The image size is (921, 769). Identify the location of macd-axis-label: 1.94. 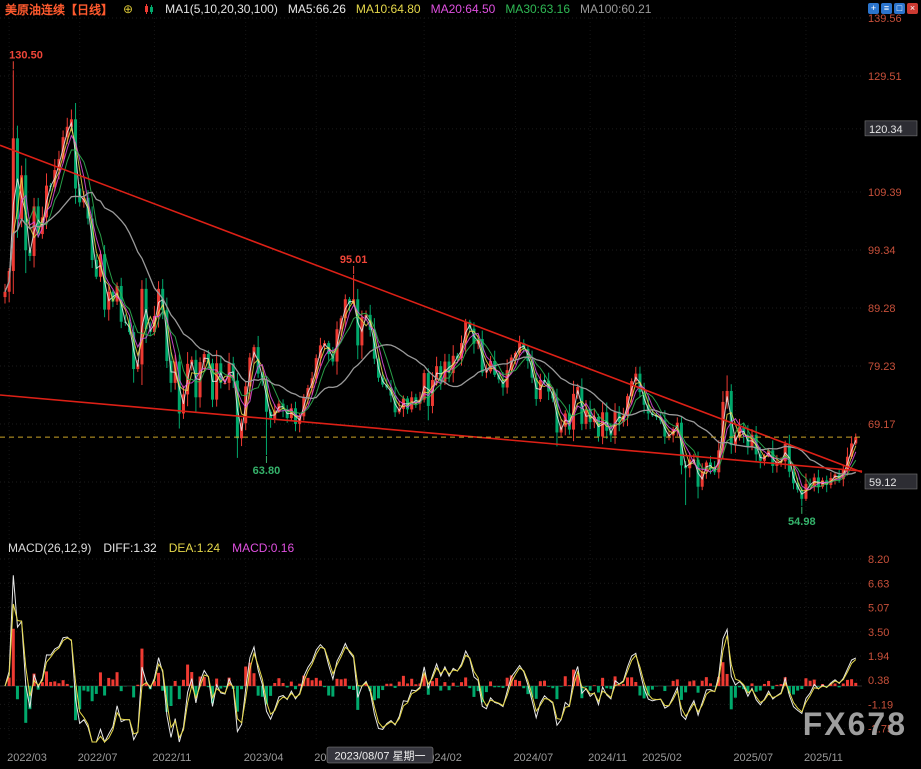
(878, 657).